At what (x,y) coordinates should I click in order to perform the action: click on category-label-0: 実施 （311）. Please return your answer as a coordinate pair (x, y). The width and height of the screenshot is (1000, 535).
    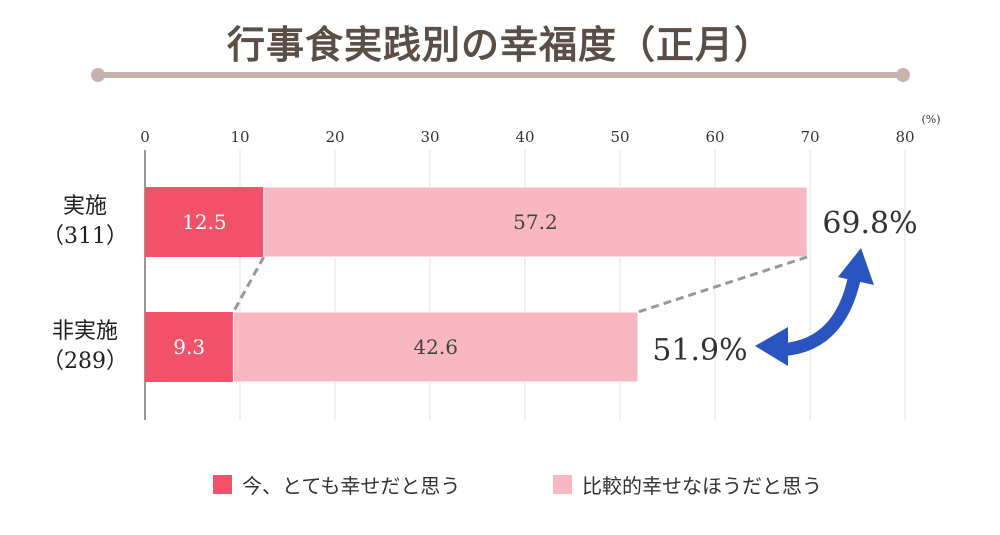
    Looking at the image, I should click on (85, 222).